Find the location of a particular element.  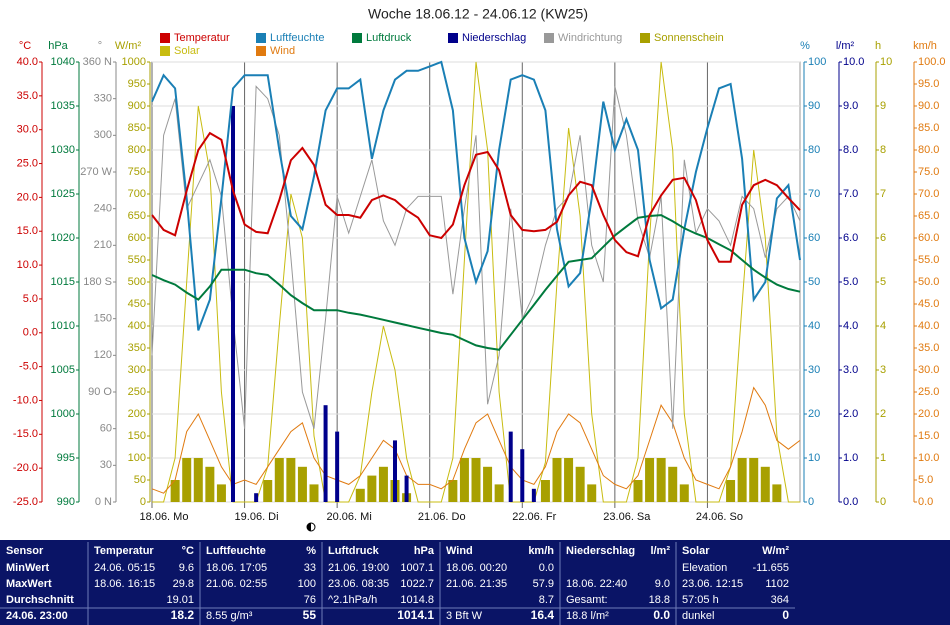

legend-label: Niederschlag is located at coordinates (494, 38).